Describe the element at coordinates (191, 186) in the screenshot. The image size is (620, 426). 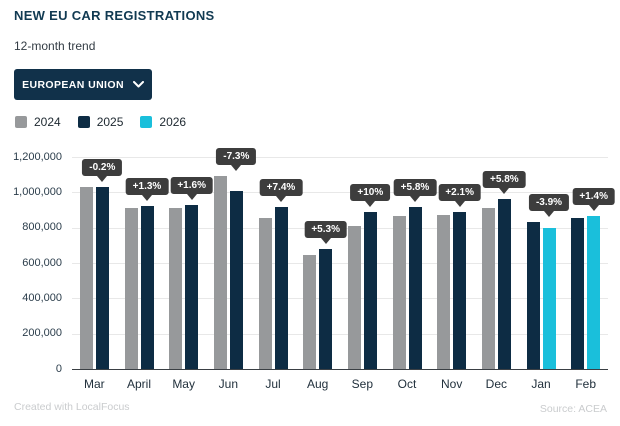
I see `change-tooltip: +1.6%` at that location.